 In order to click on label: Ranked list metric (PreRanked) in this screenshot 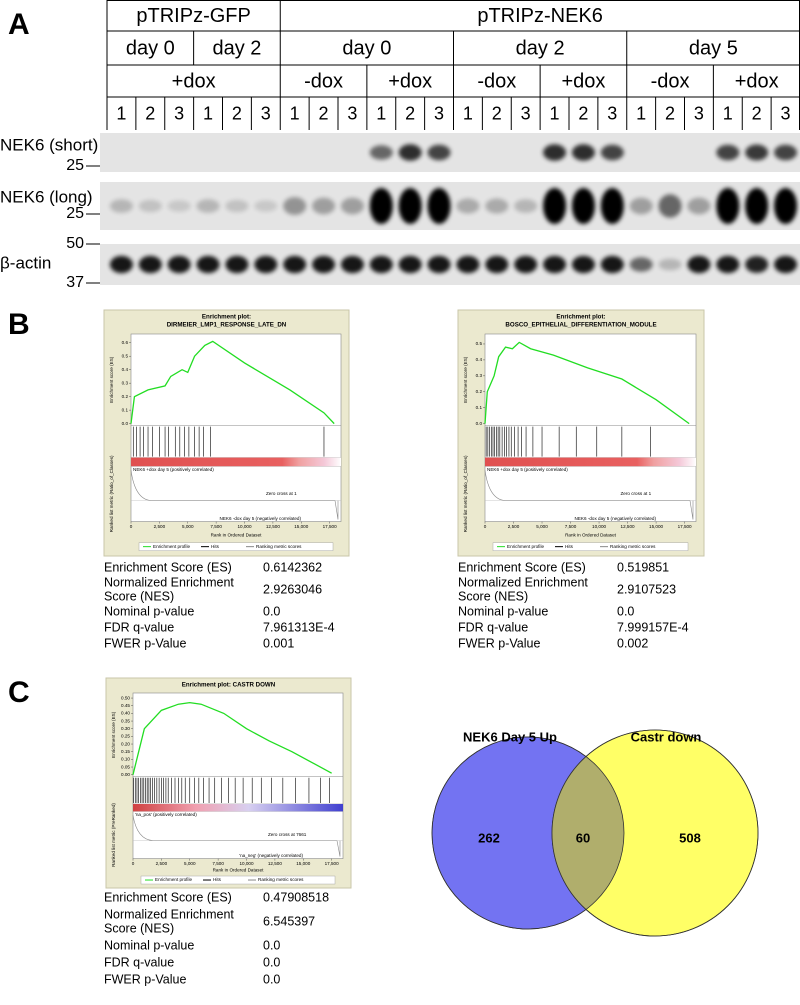, I will do `click(113, 835)`.